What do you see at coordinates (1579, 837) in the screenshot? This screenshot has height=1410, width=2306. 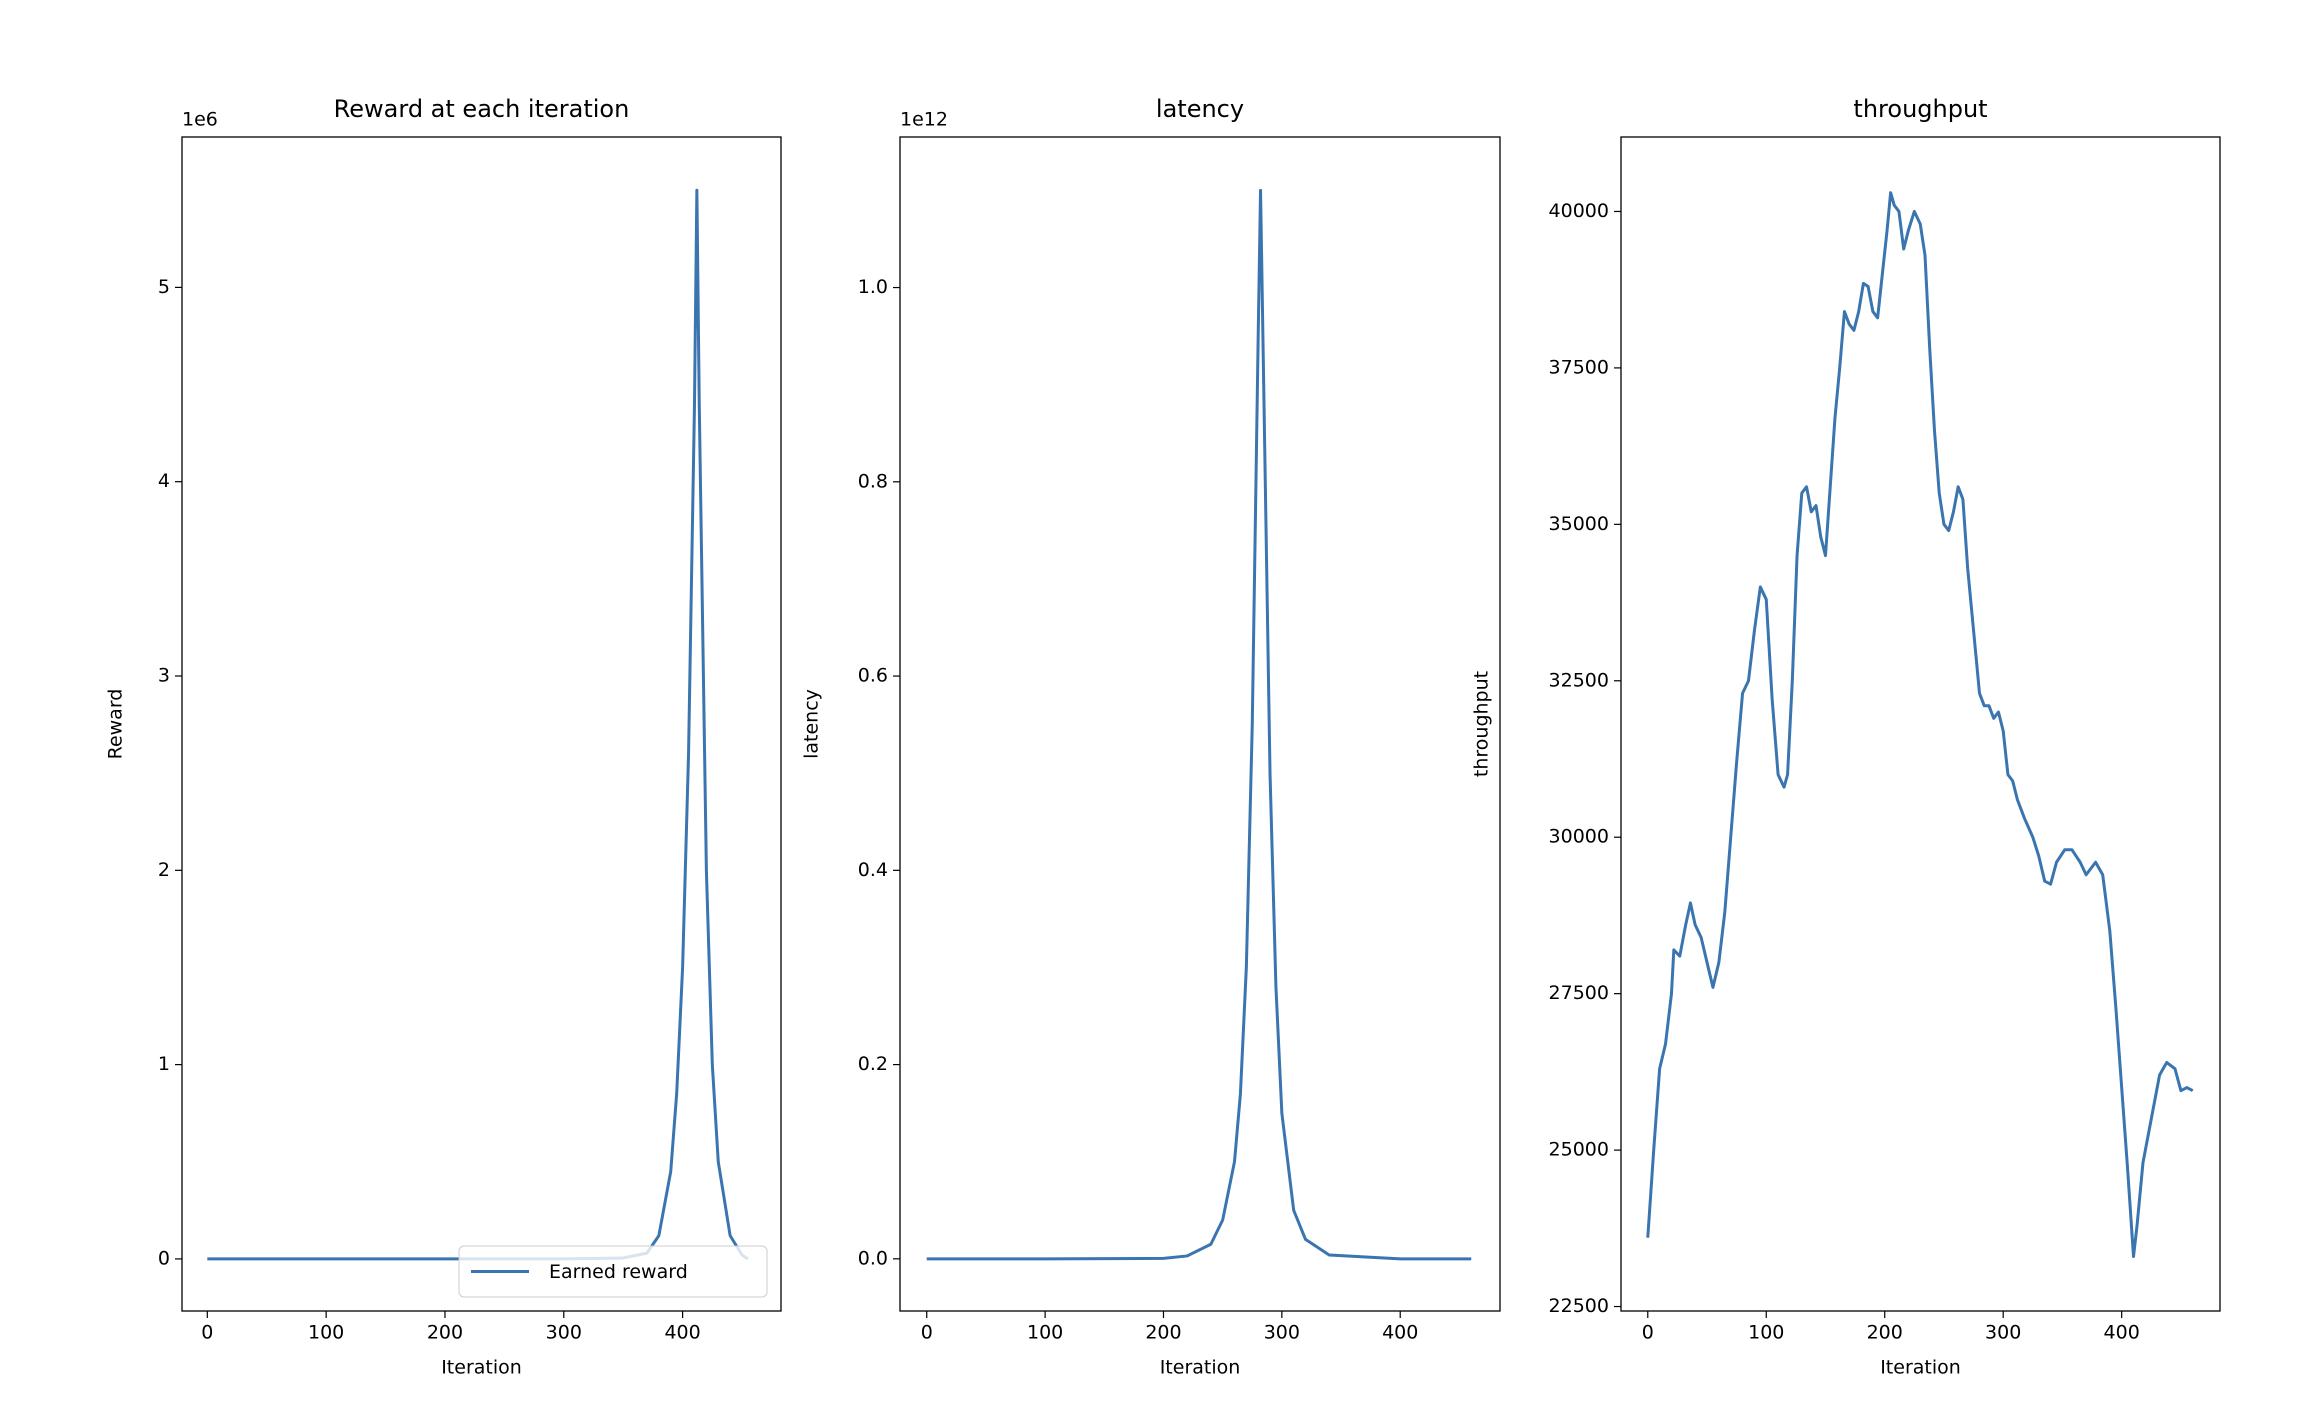 I see `y-tick-label: 30000` at bounding box center [1579, 837].